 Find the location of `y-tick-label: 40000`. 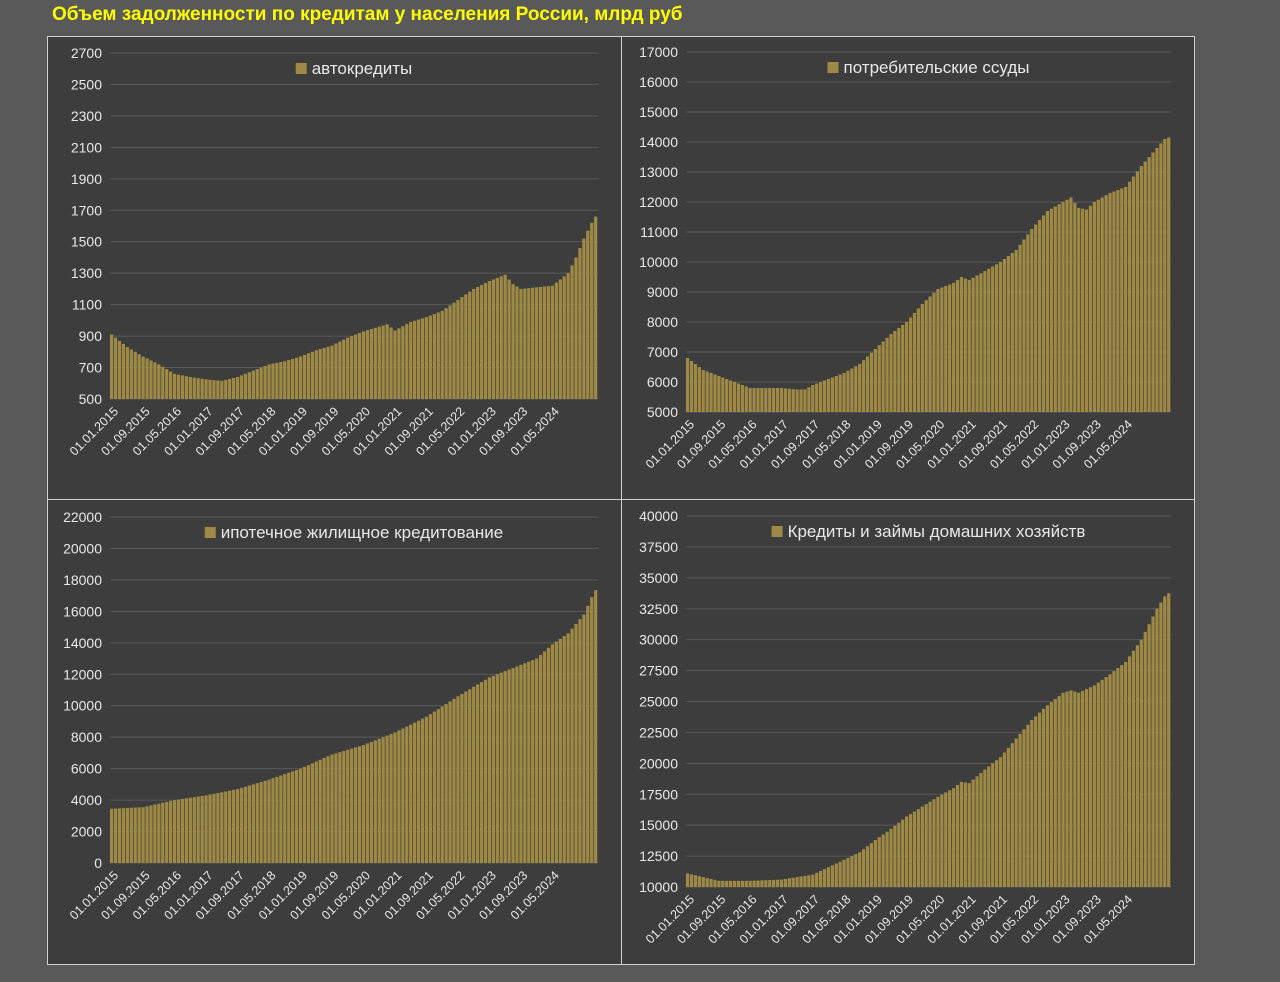

y-tick-label: 40000 is located at coordinates (658, 516).